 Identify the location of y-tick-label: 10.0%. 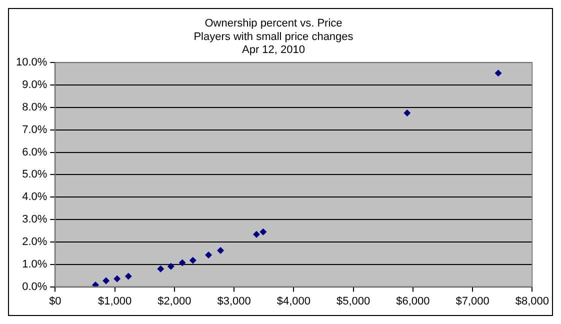
(32, 62).